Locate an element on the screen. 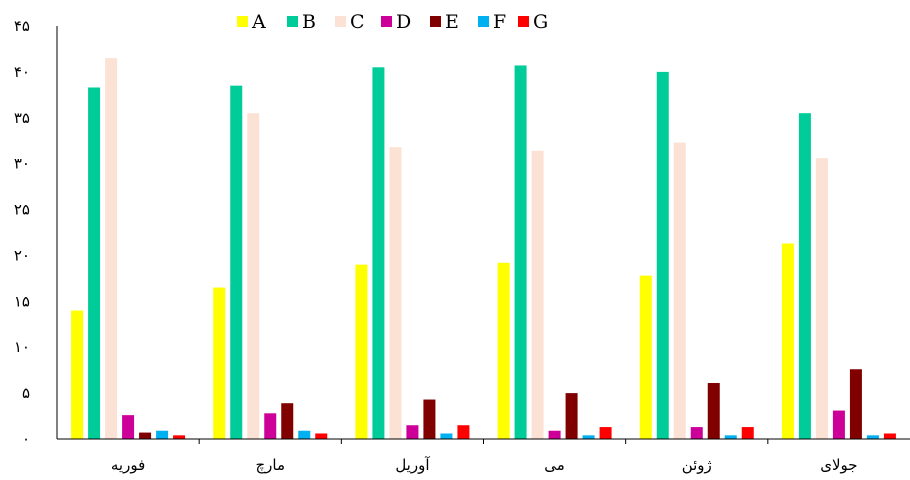 Image resolution: width=910 pixels, height=480 pixels. legend-label: B is located at coordinates (309, 22).